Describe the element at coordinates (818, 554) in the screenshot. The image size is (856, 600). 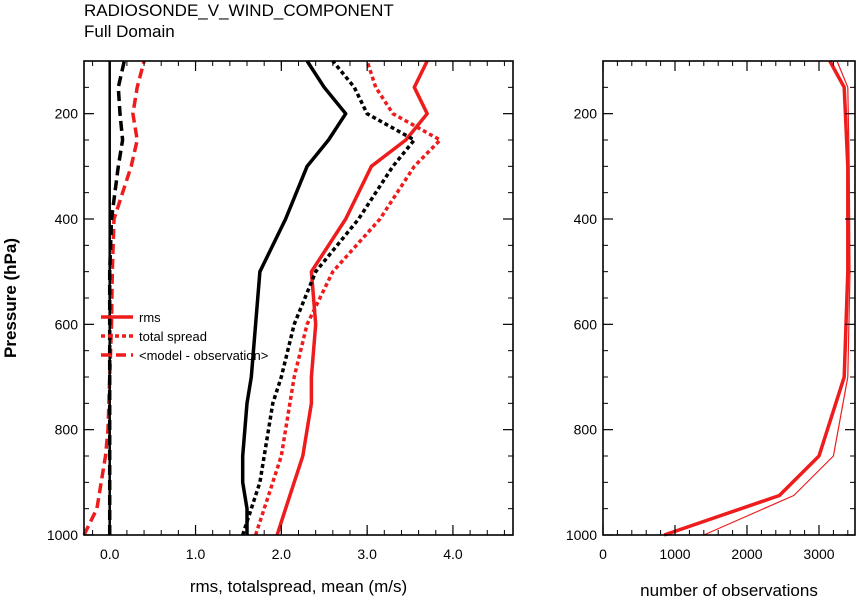
I see `x-tick-label: 3000` at that location.